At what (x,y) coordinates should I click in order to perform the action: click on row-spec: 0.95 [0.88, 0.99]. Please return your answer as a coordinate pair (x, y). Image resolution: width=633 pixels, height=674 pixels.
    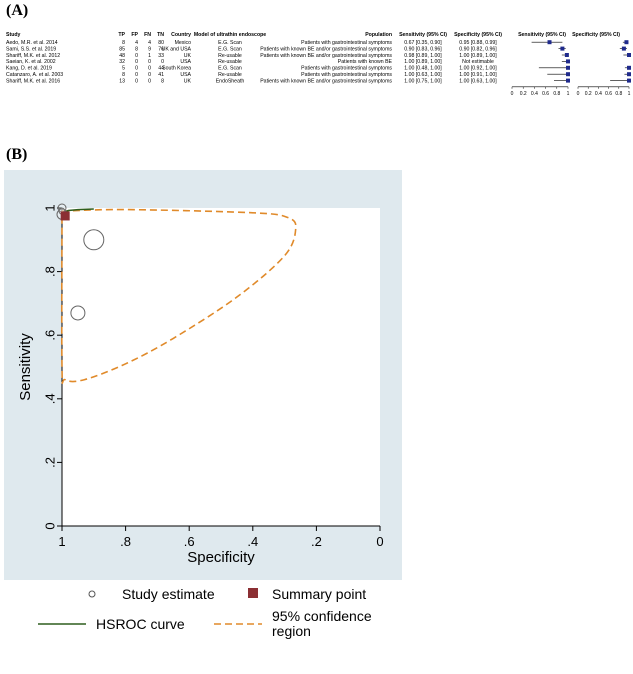
    Looking at the image, I should click on (478, 43).